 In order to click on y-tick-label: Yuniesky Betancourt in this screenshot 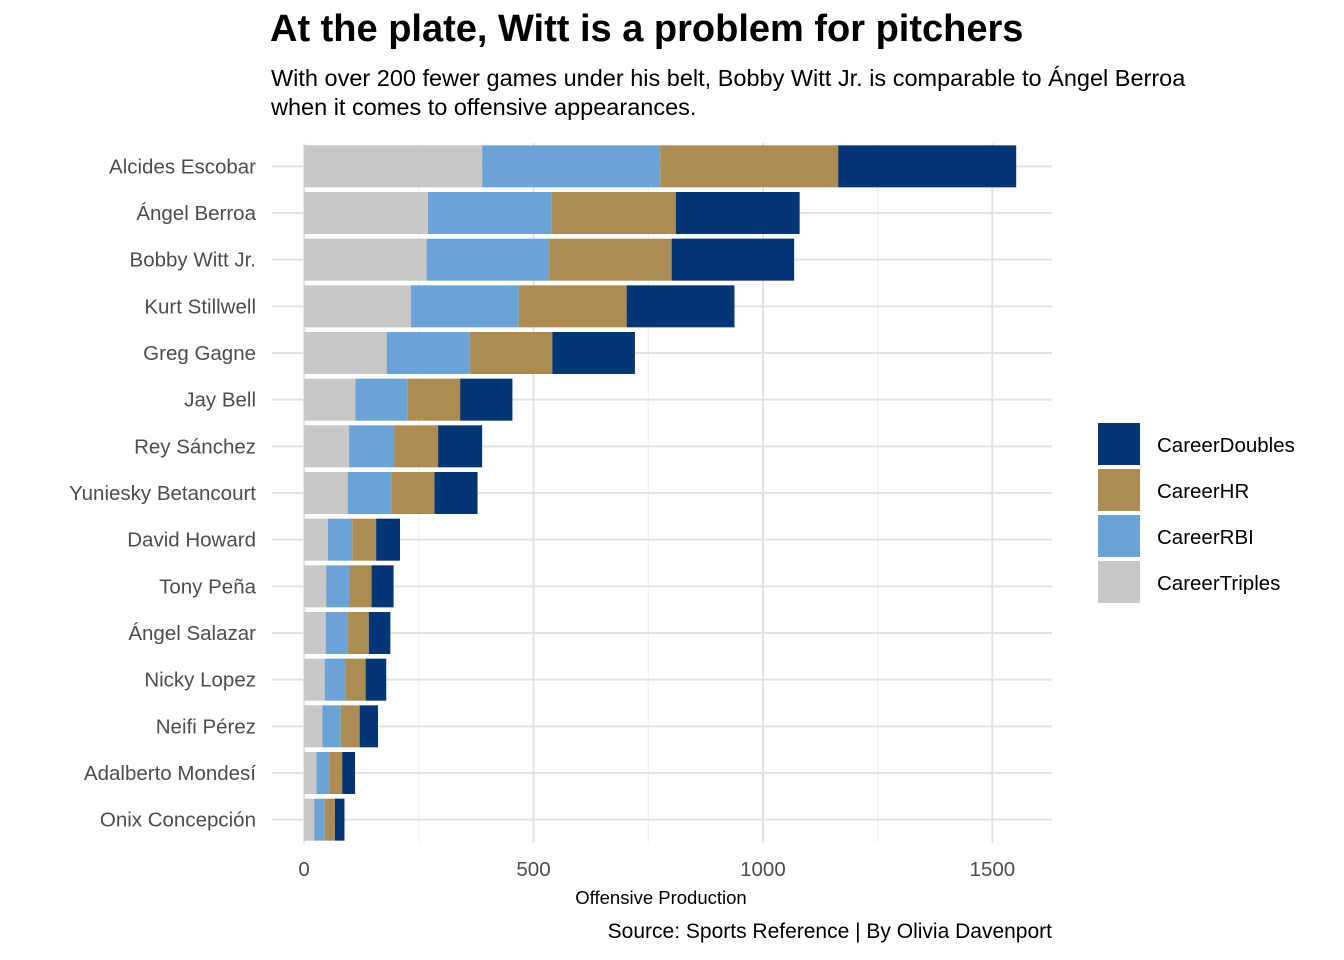, I will do `click(162, 493)`.